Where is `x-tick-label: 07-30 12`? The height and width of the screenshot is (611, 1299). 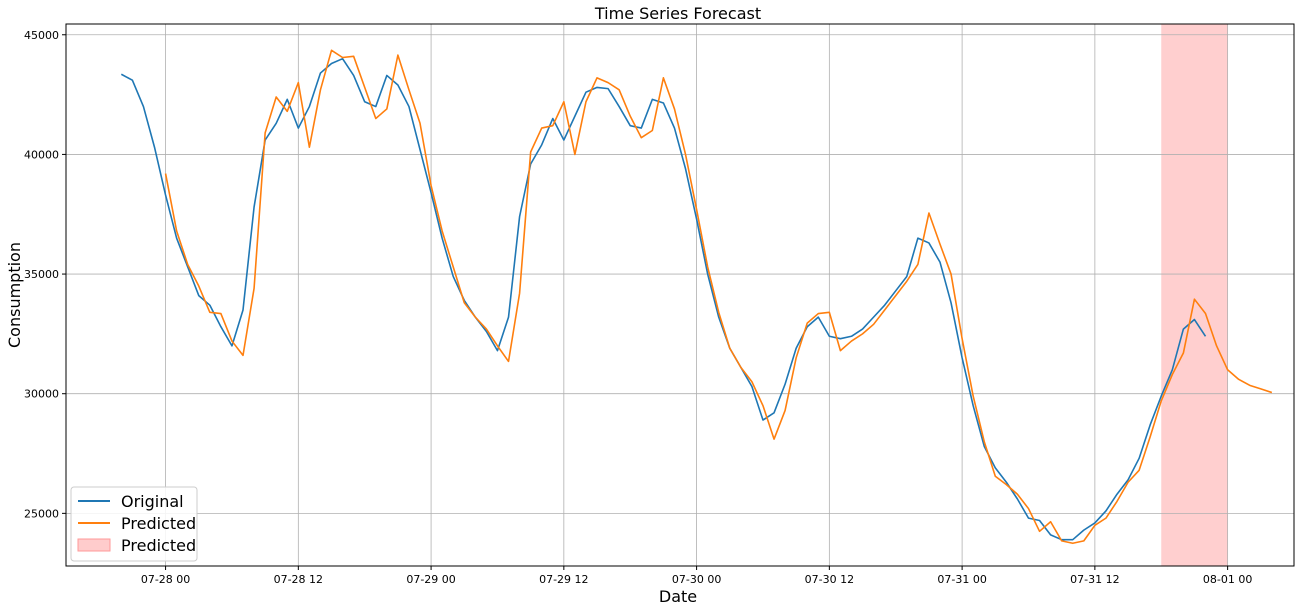
x-tick-label: 07-30 12 is located at coordinates (829, 579).